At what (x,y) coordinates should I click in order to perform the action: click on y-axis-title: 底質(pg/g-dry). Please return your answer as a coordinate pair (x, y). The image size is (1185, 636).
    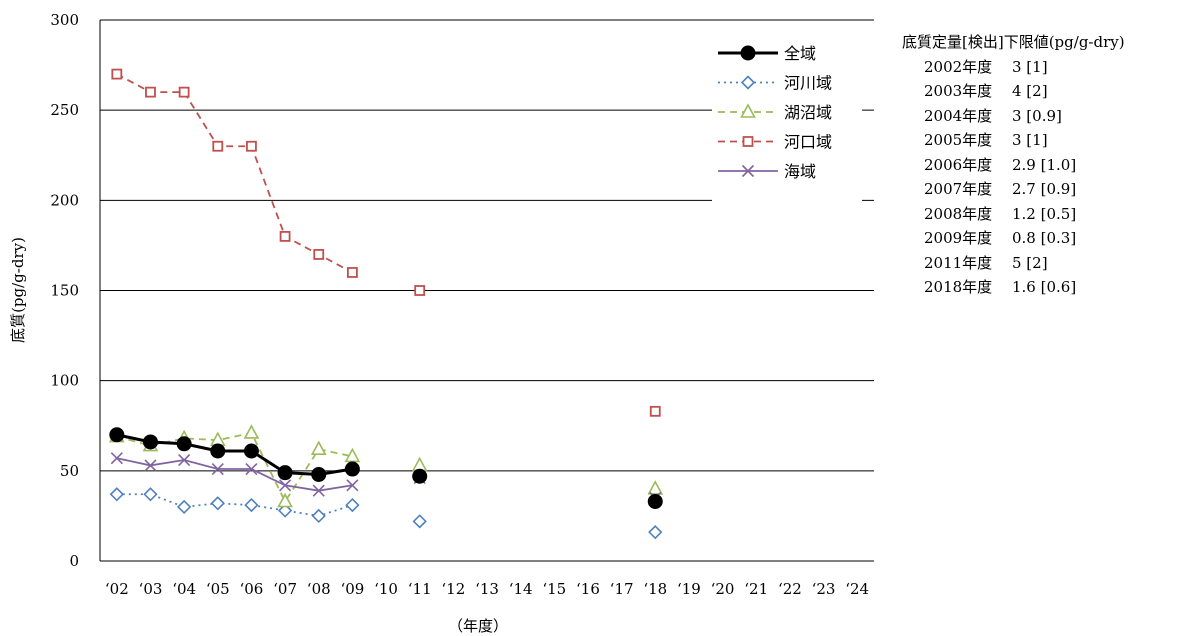
    Looking at the image, I should click on (18, 290).